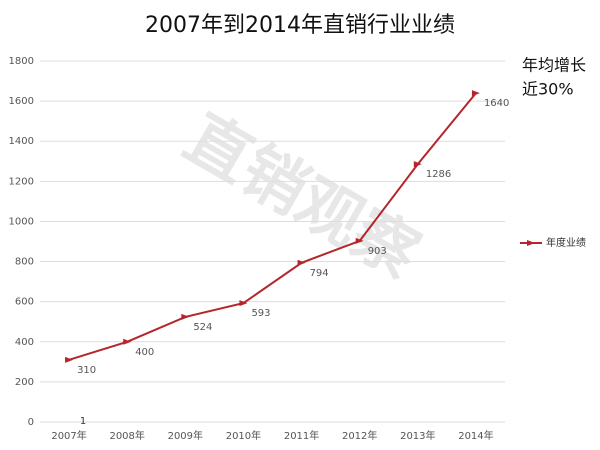  What do you see at coordinates (319, 273) in the screenshot?
I see `data-label: 794` at bounding box center [319, 273].